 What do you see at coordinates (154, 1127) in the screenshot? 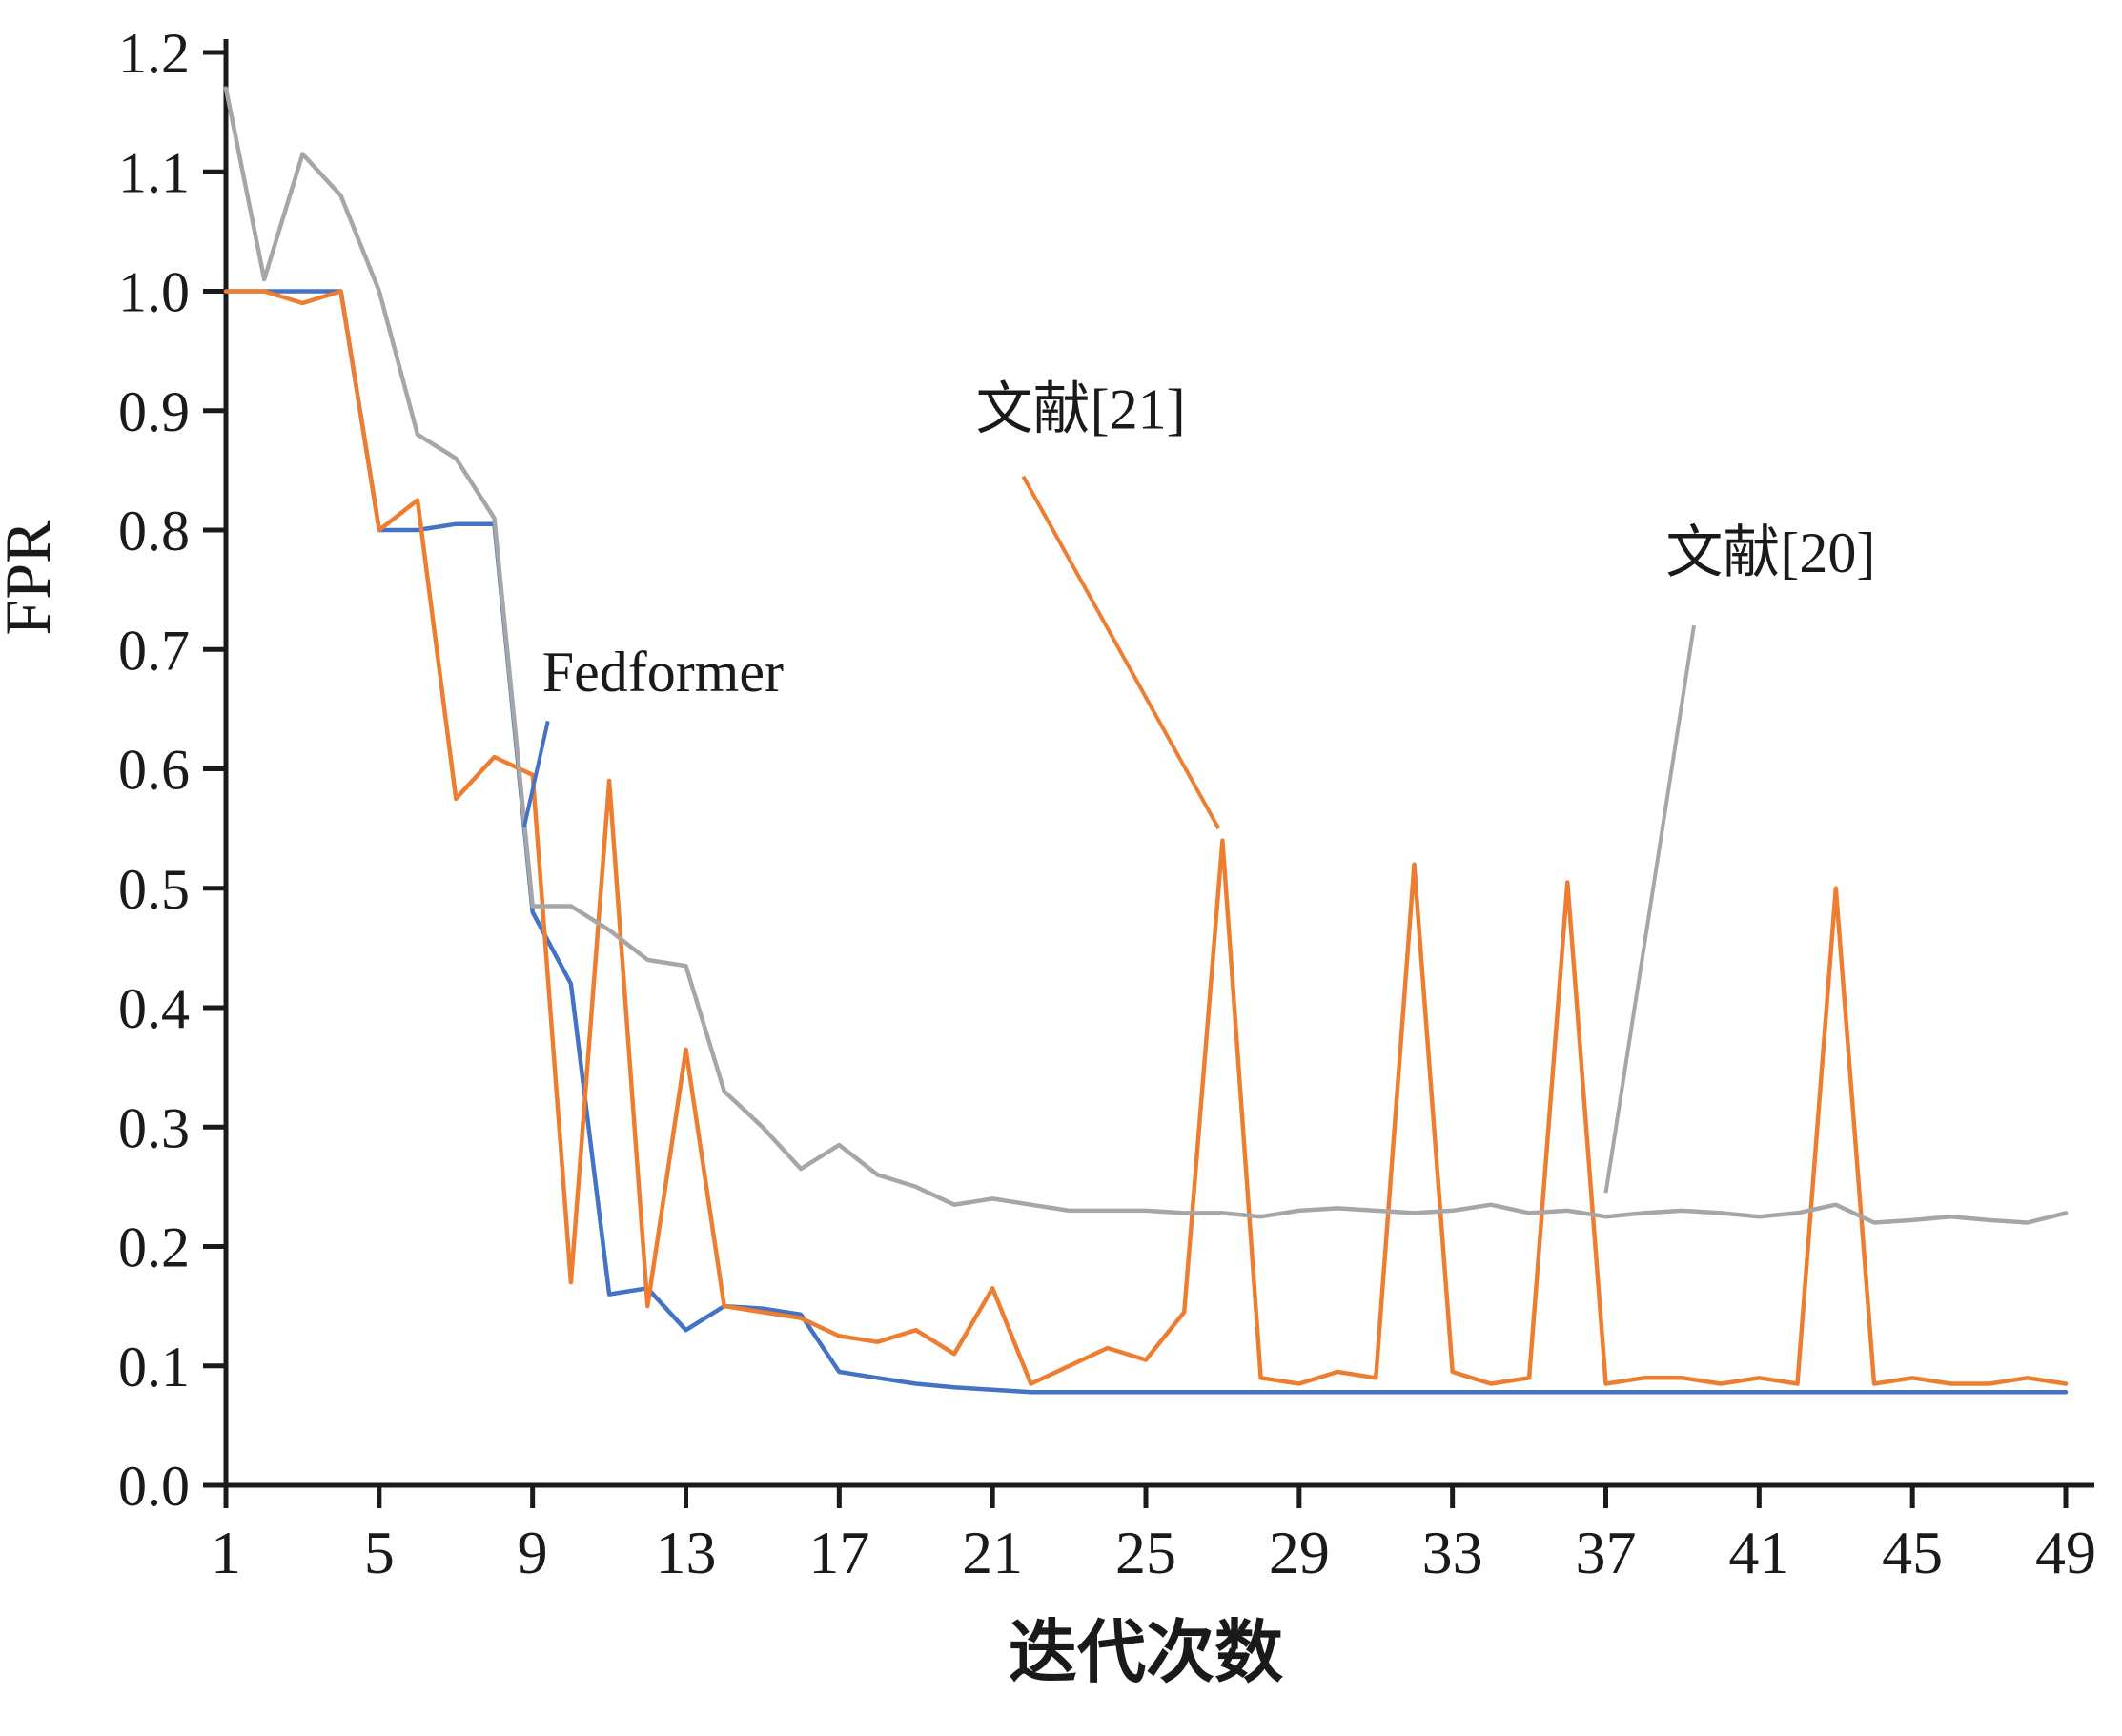
I see `y-axis-tick-label: 0.3` at bounding box center [154, 1127].